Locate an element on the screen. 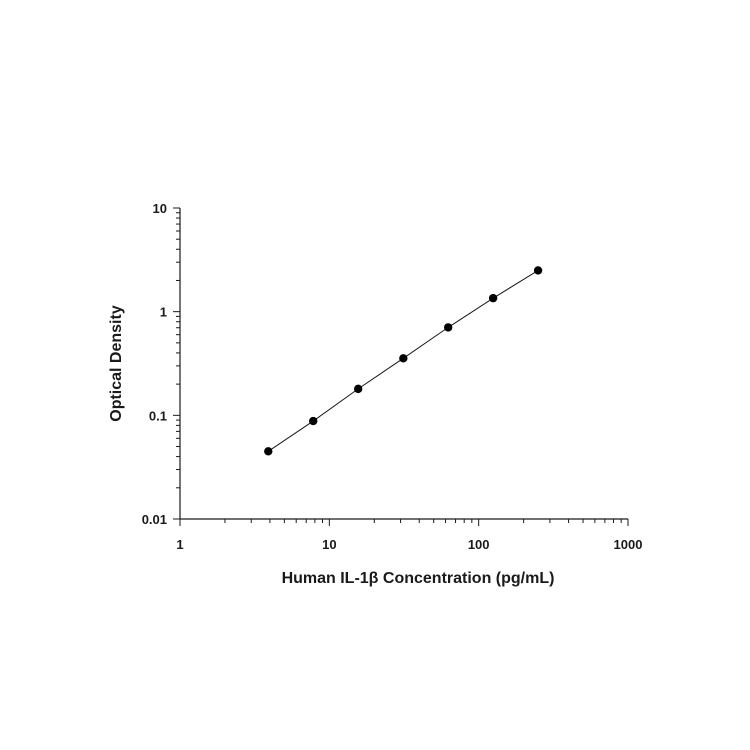 The image size is (750, 750). data-points is located at coordinates (403, 361).